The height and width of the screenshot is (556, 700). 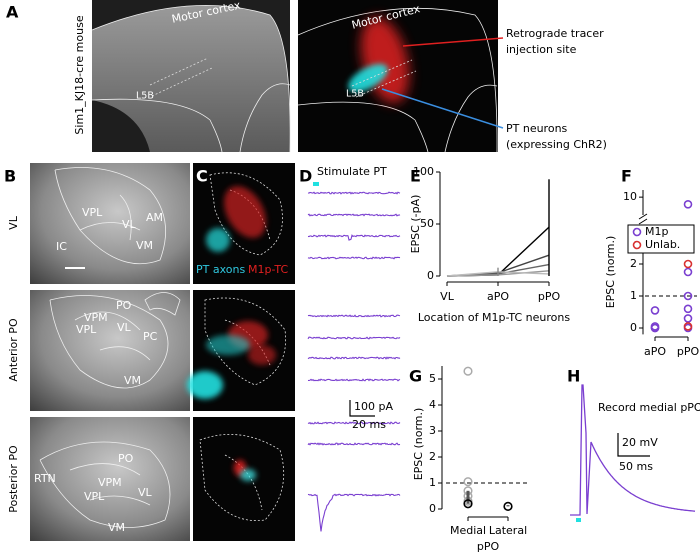 What do you see at coordinates (191, 76) in the screenshot?
I see `brain-image-gray` at bounding box center [191, 76].